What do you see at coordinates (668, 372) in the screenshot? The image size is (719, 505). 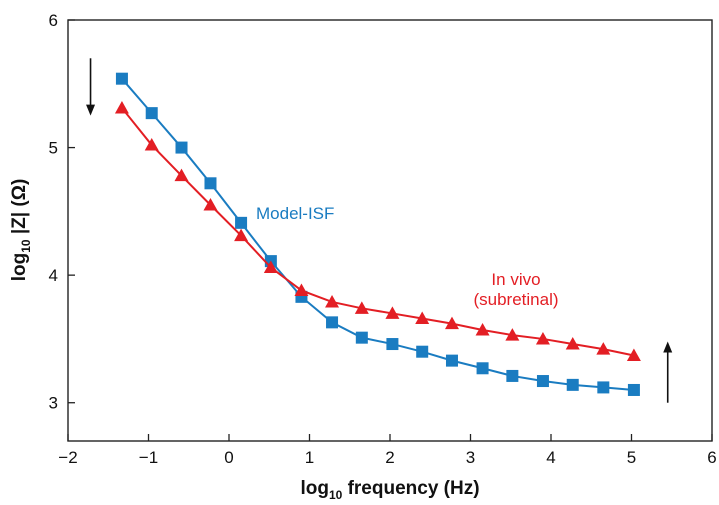 I see `arrow-up` at bounding box center [668, 372].